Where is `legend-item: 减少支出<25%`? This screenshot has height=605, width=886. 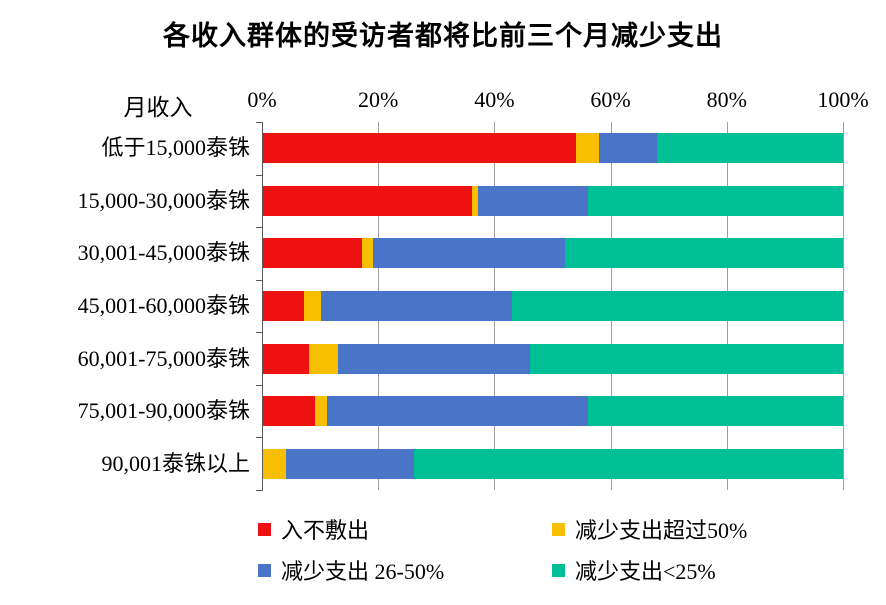 legend-item: 减少支出<25% is located at coordinates (634, 570).